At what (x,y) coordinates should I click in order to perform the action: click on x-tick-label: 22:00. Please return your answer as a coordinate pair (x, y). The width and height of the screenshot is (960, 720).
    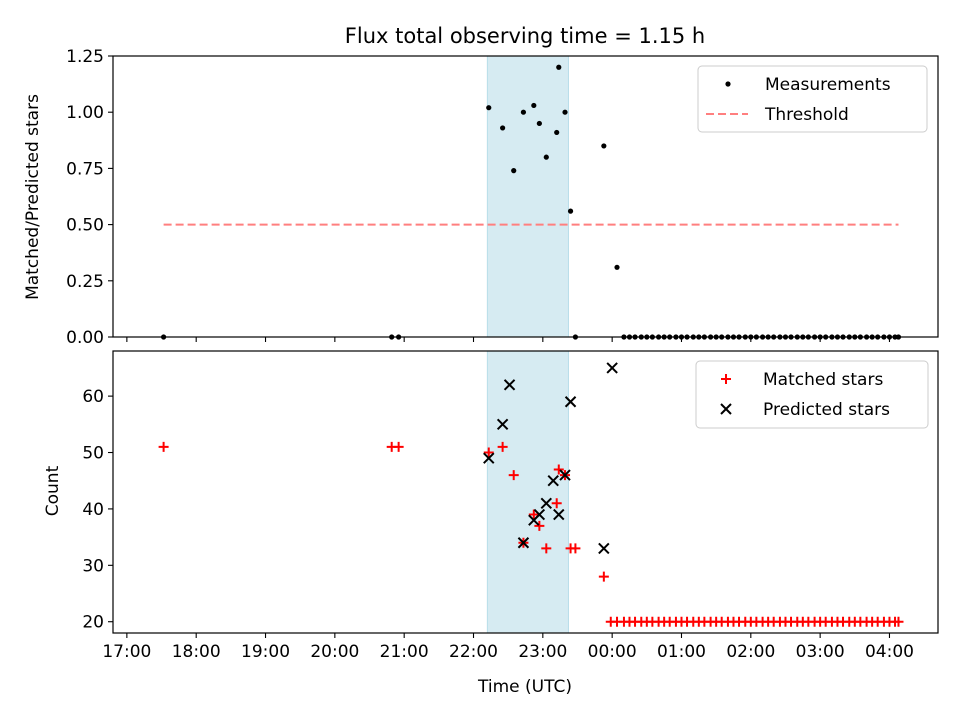
    Looking at the image, I should click on (473, 652).